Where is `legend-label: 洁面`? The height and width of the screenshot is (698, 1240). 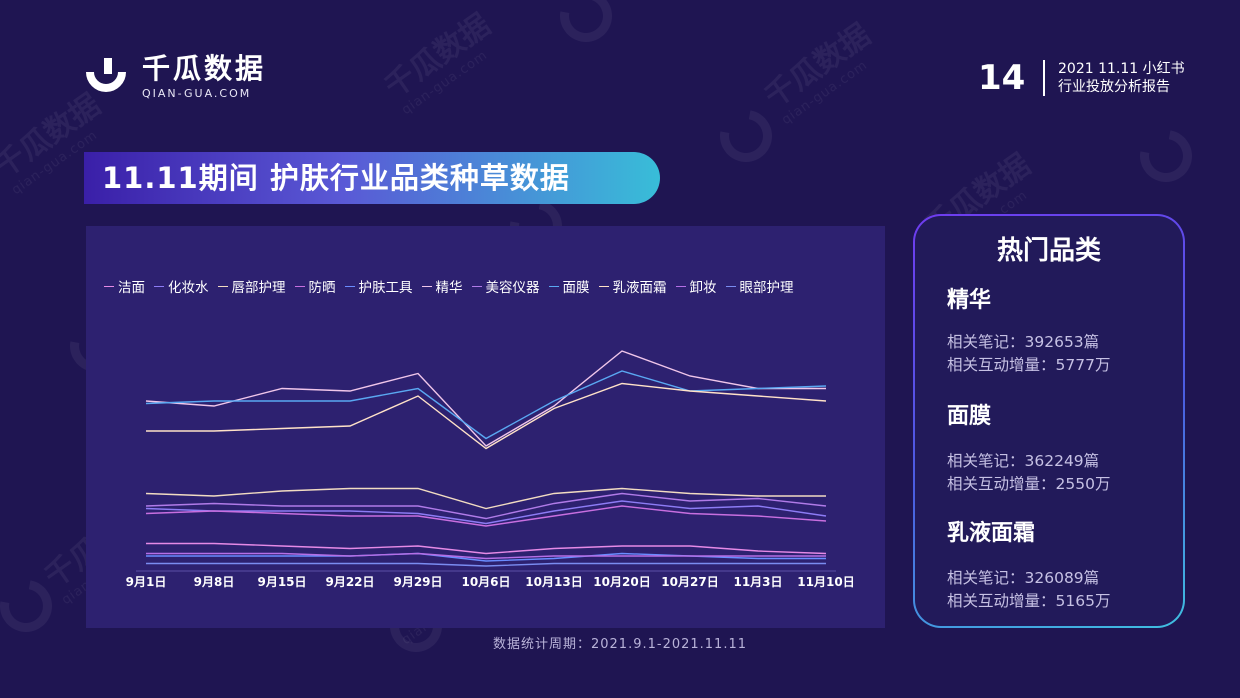 legend-label: 洁面 is located at coordinates (131, 288).